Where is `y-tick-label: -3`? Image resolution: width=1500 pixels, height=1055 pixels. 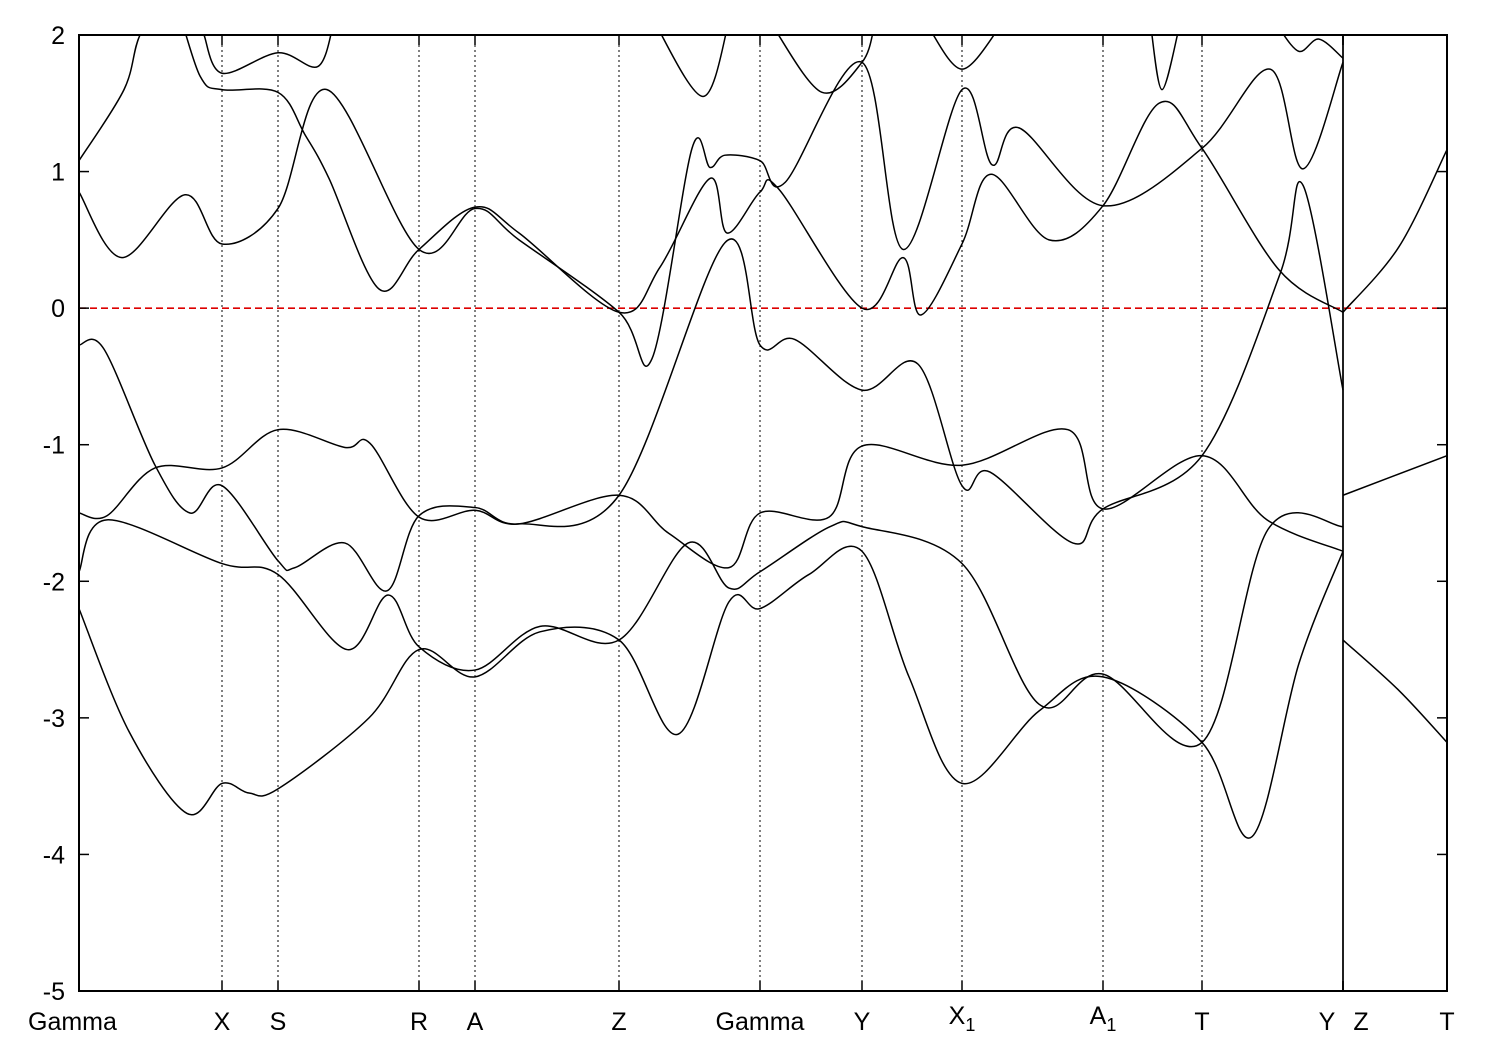 y-tick-label: -3 is located at coordinates (54, 719).